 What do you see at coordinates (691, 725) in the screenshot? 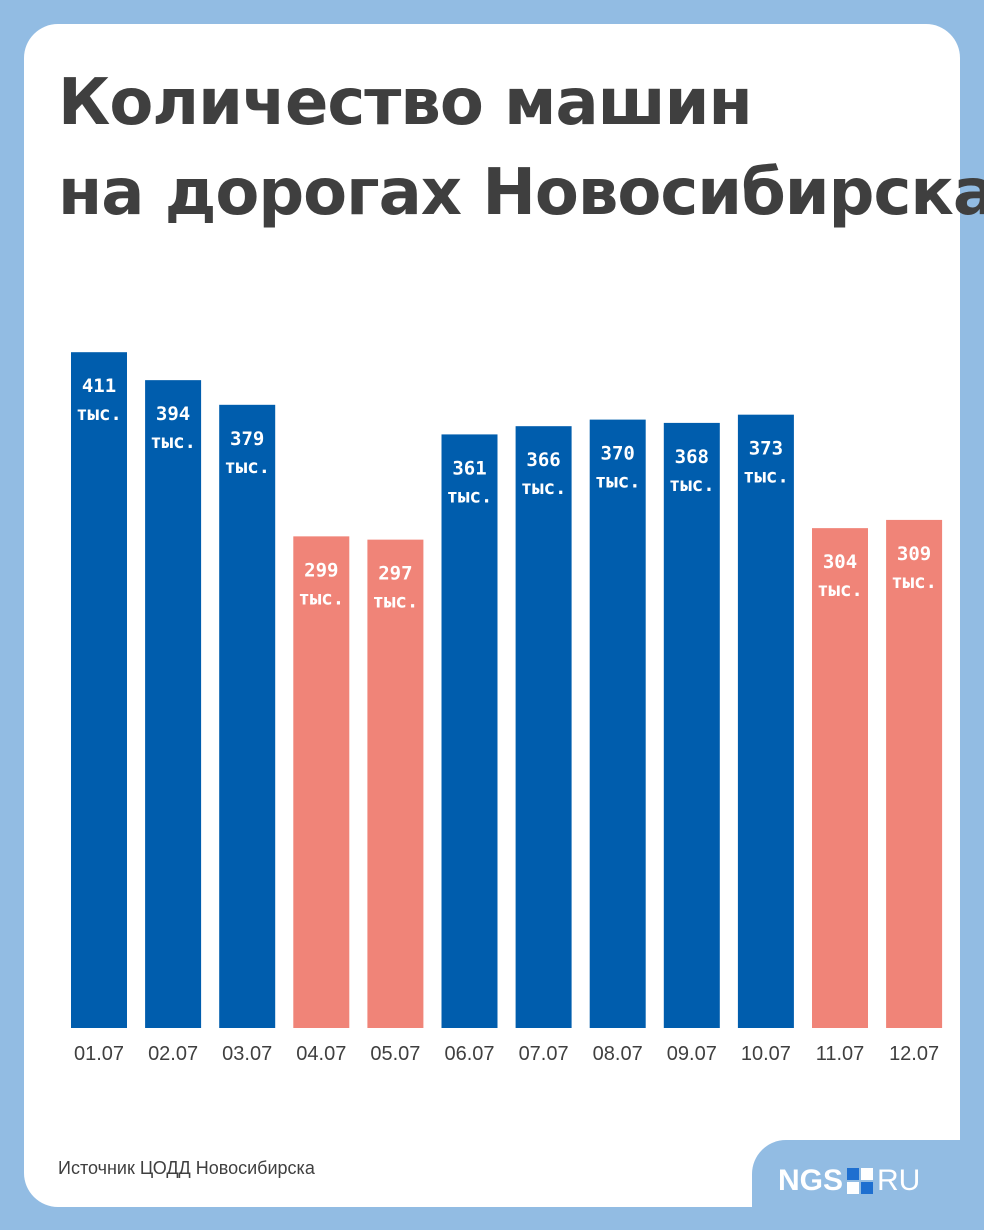
I see `bar-09.07` at bounding box center [691, 725].